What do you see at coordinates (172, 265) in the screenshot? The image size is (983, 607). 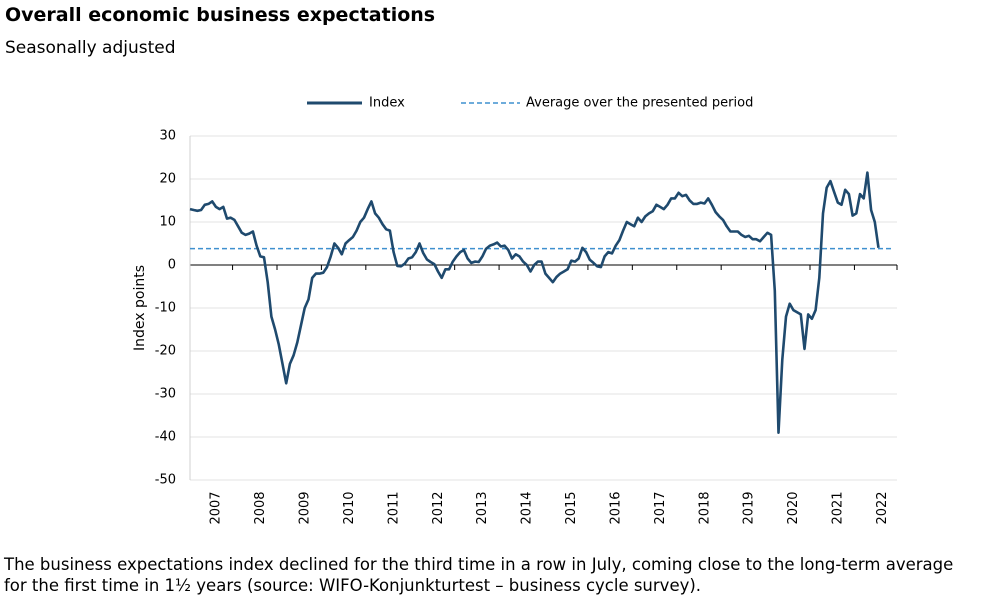 I see `y-tick-label: 0` at bounding box center [172, 265].